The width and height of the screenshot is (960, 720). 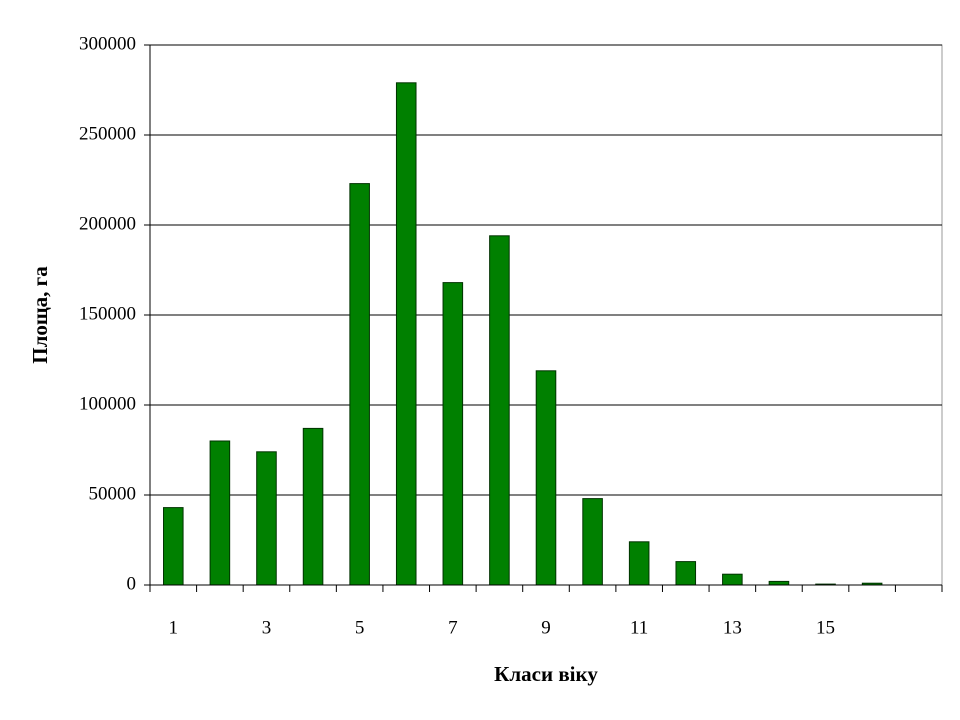 I want to click on y-tick-label: 150000, so click(x=107, y=313).